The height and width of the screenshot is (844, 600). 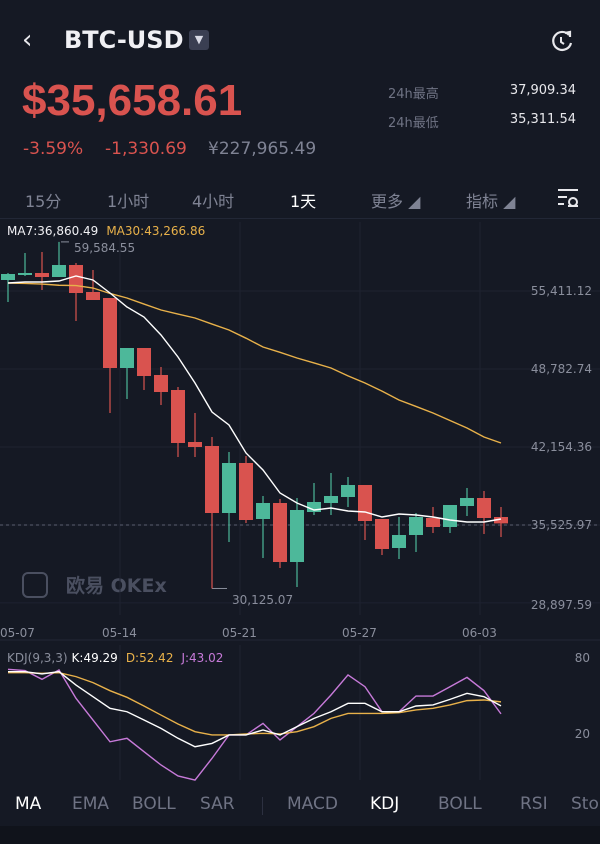 I want to click on max-price-label: 59,584.55, so click(x=105, y=248).